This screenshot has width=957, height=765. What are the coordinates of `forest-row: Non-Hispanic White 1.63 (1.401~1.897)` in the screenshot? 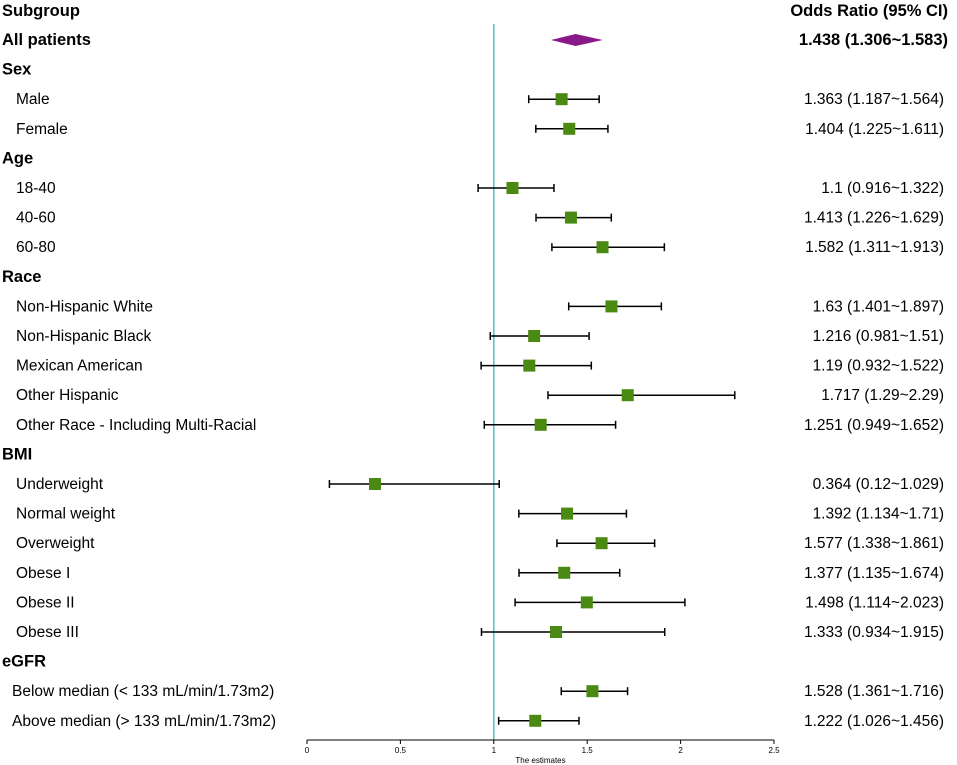 It's located at (480, 306).